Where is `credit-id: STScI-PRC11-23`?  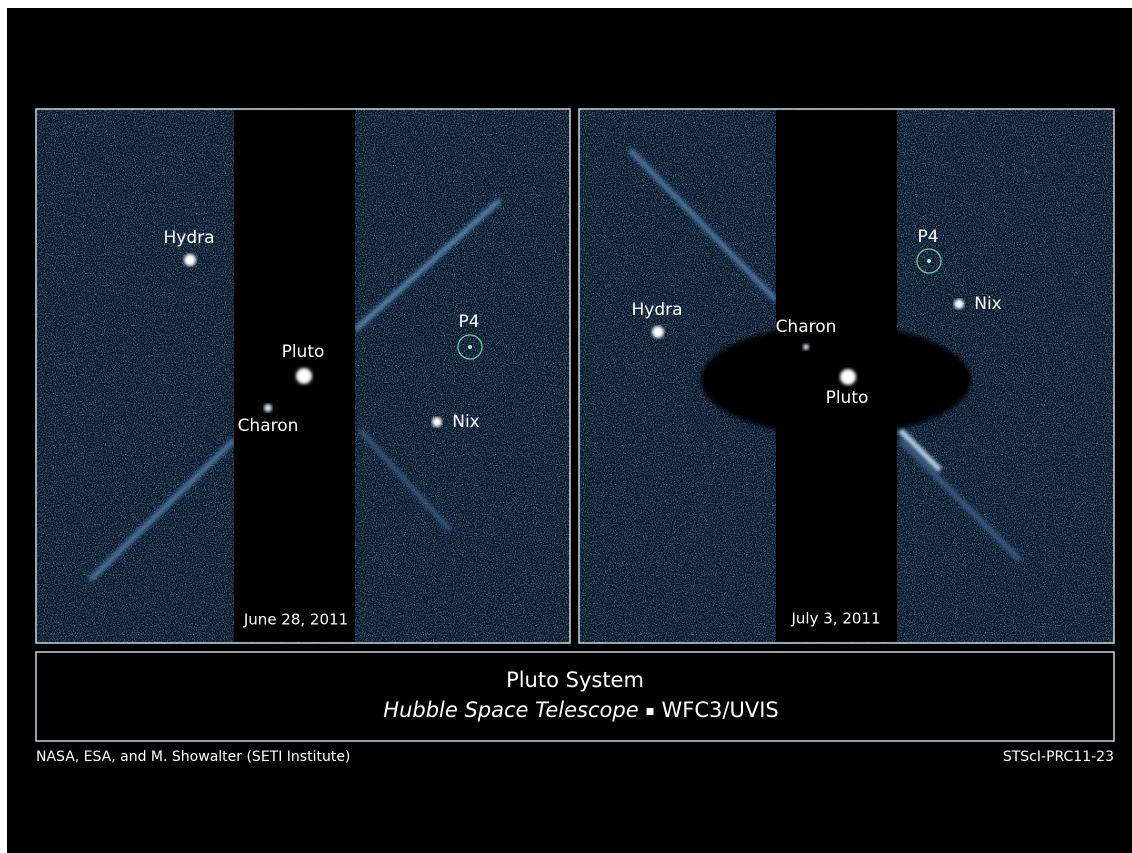
credit-id: STScI-PRC11-23 is located at coordinates (1058, 757).